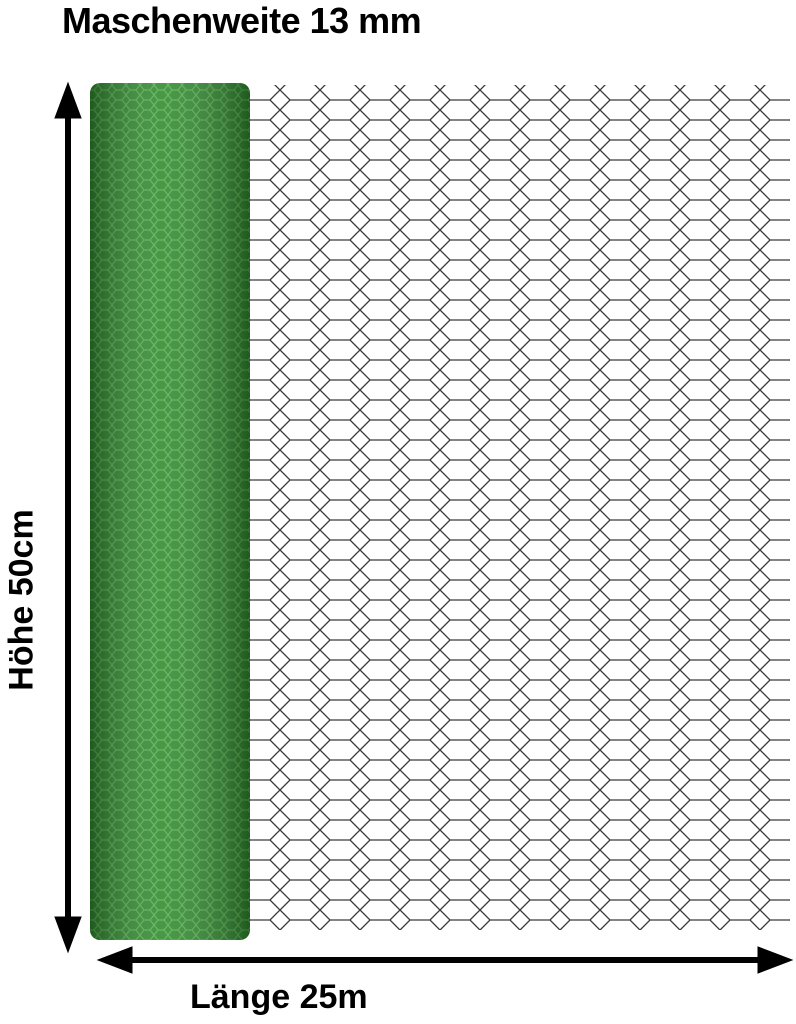  Describe the element at coordinates (68, 517) in the screenshot. I see `height-arrow-icon` at that location.